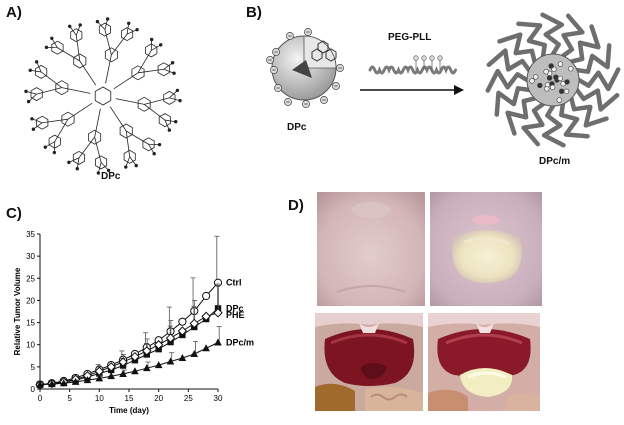  I want to click on dpc-sphere, so click(305, 68).